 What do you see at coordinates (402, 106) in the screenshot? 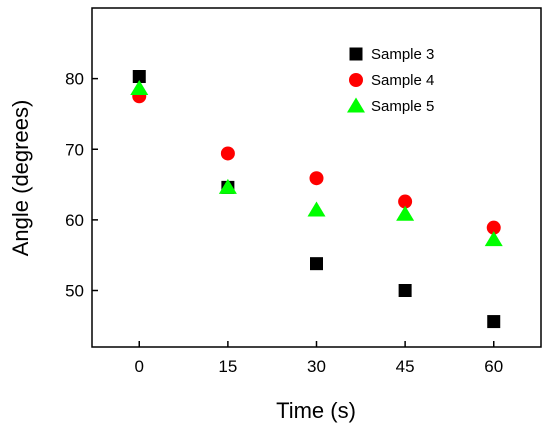
I see `legend-label-sample-5: Sample 5` at bounding box center [402, 106].